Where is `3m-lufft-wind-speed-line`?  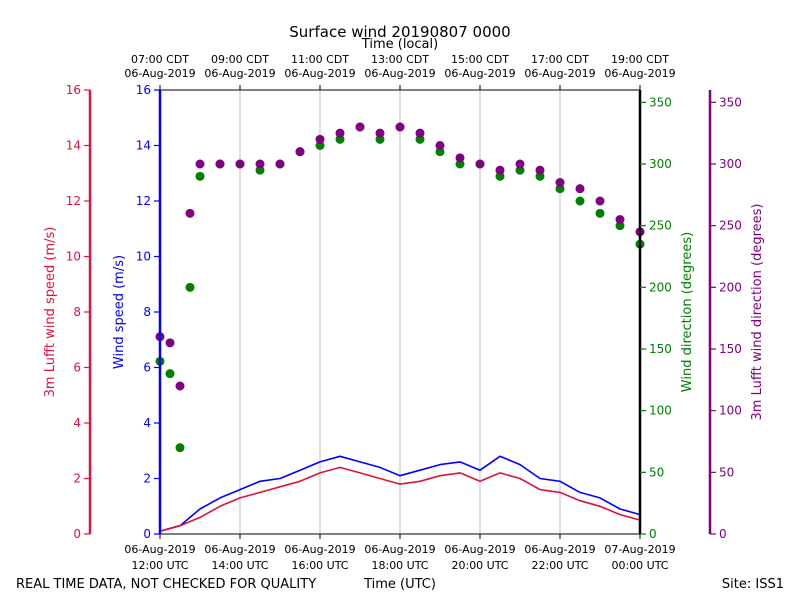
3m-lufft-wind-speed-line is located at coordinates (400, 499).